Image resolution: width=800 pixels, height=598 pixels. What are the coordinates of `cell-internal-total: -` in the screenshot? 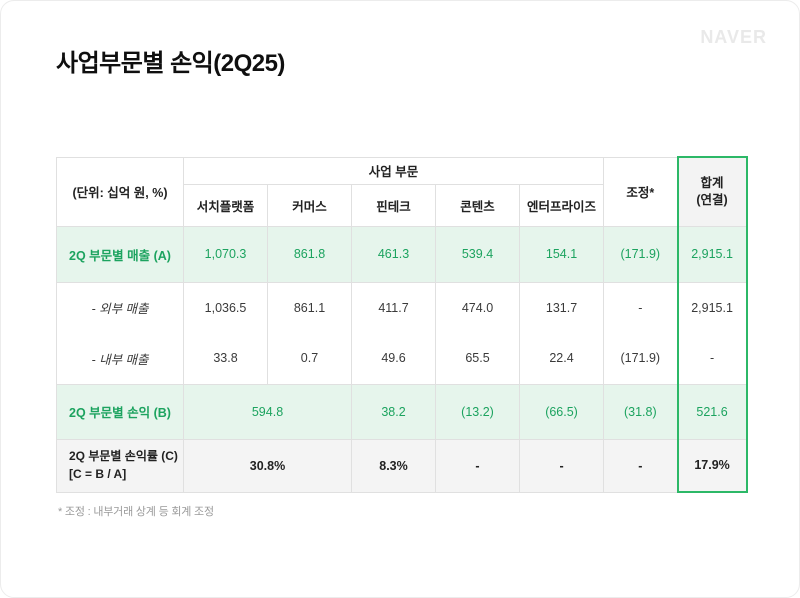 It's located at (712, 358).